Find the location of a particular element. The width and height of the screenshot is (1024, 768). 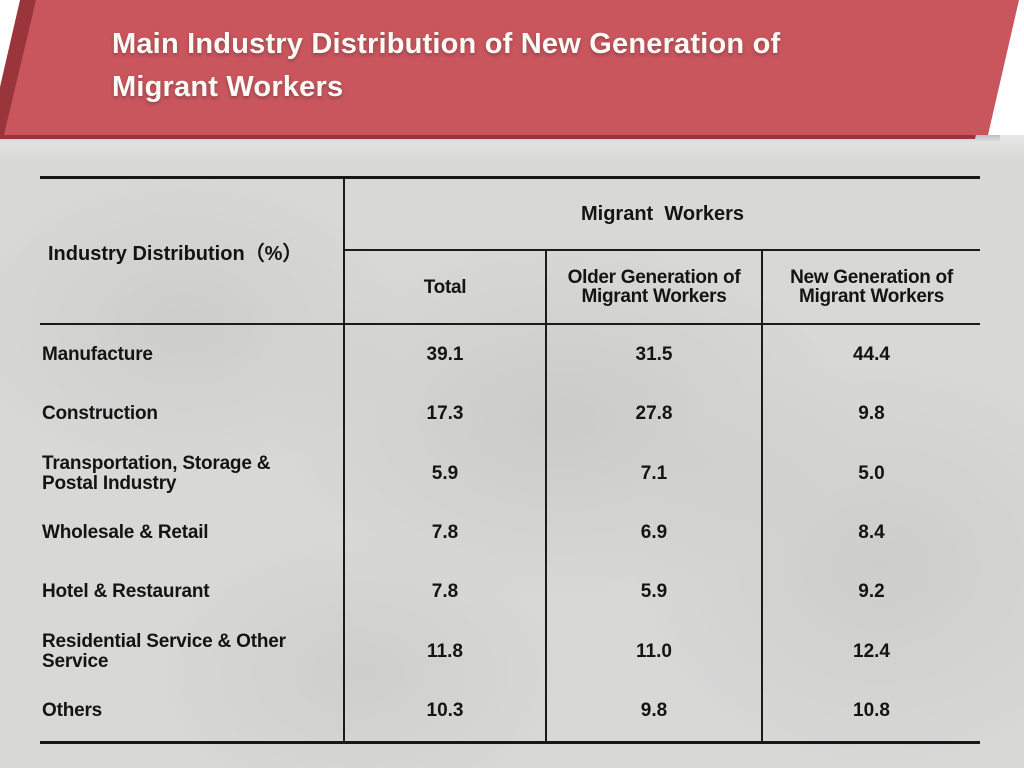

cell-value: 10.8 is located at coordinates (870, 711).